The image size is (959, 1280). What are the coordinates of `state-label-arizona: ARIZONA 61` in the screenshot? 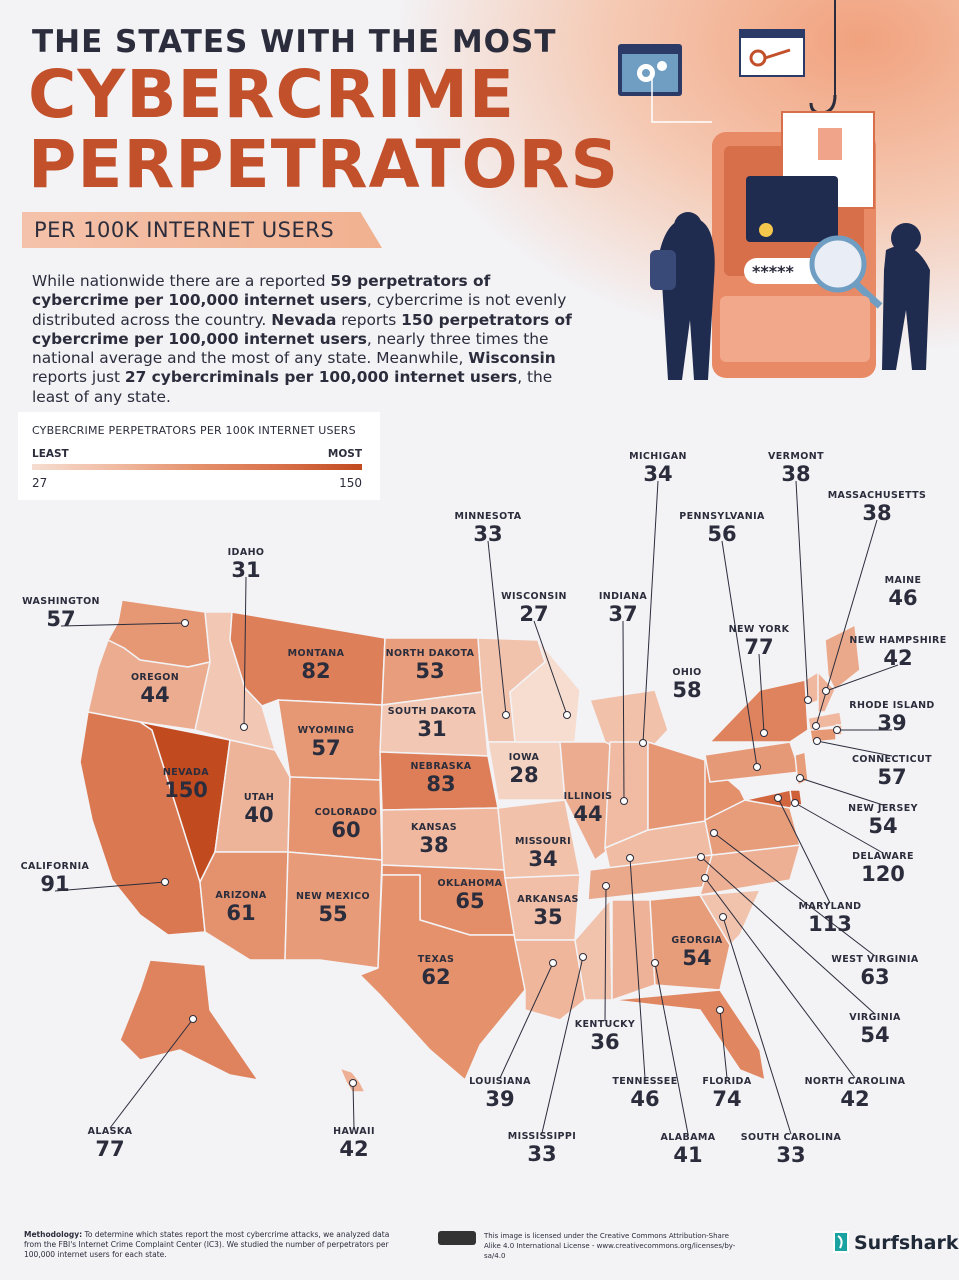 It's located at (241, 907).